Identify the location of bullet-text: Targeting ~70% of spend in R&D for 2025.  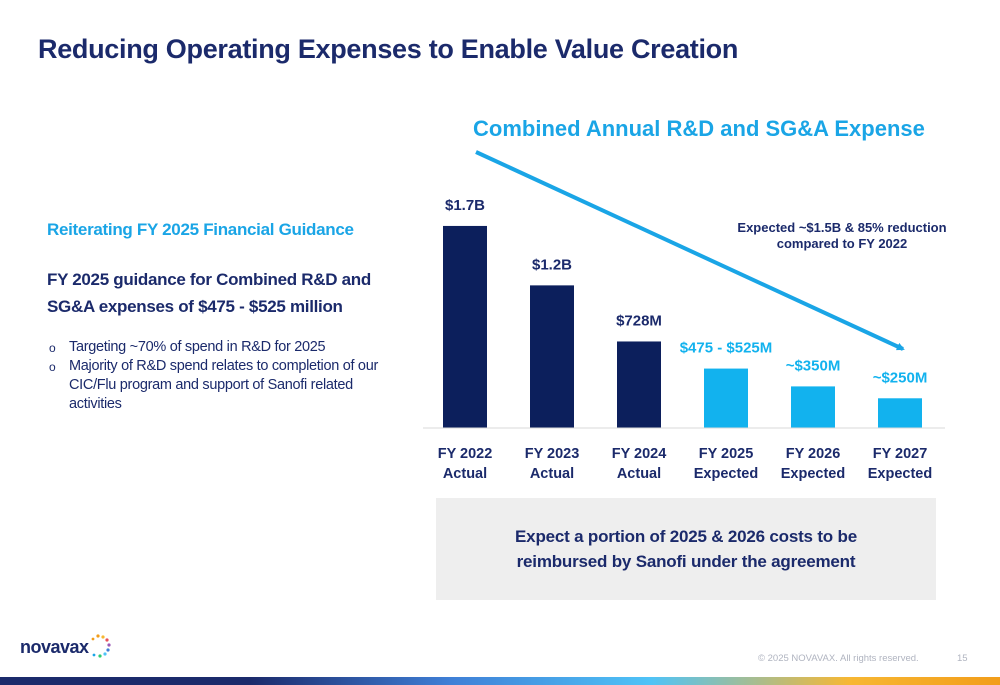
(197, 347).